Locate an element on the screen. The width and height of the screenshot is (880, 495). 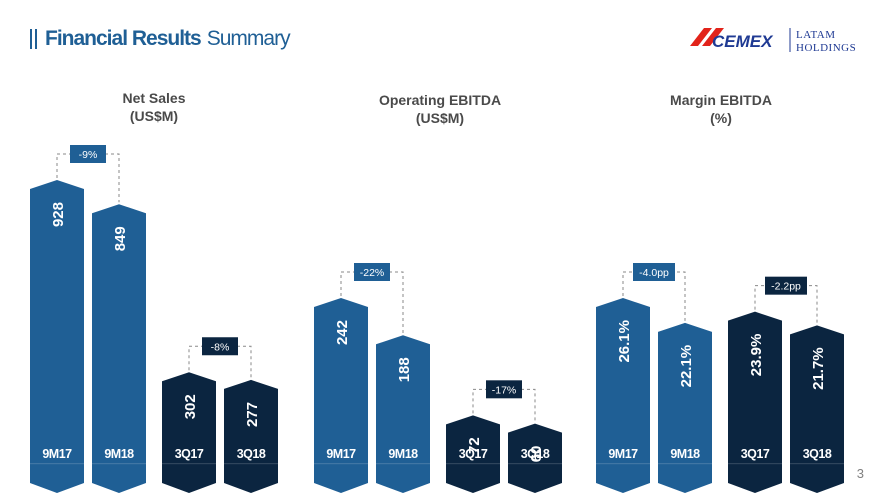
change-badge-label: -4.0pp is located at coordinates (654, 273).